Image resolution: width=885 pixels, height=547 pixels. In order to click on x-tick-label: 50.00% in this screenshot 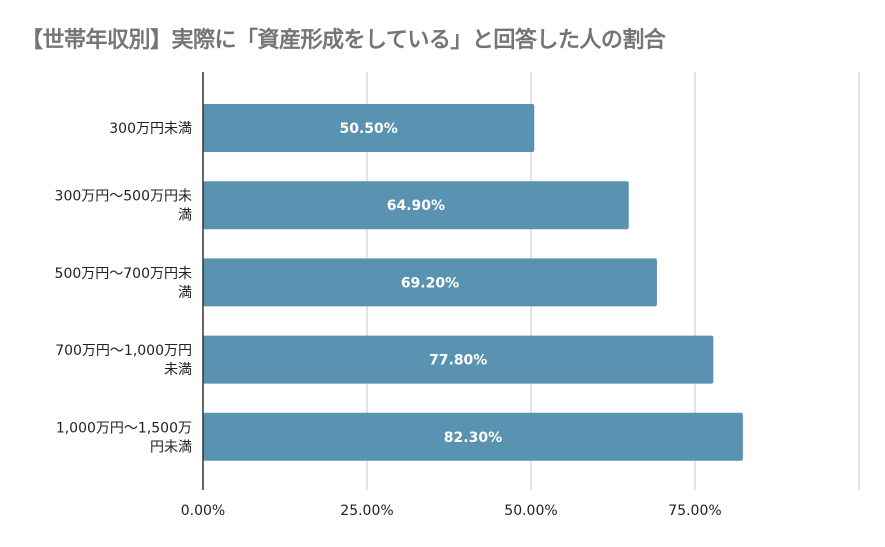, I will do `click(530, 511)`.